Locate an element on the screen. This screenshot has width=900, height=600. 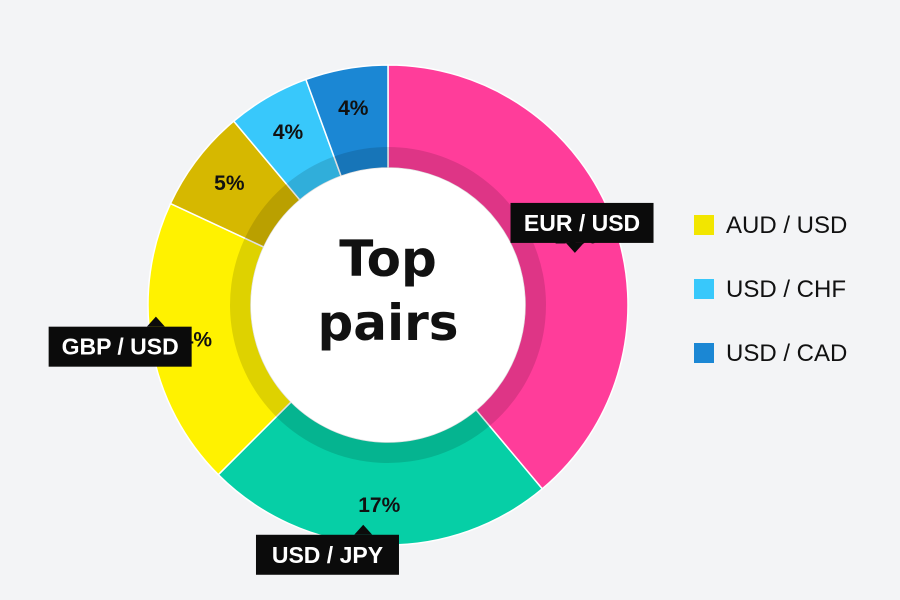
legend-swatch-aud-usd is located at coordinates (704, 225).